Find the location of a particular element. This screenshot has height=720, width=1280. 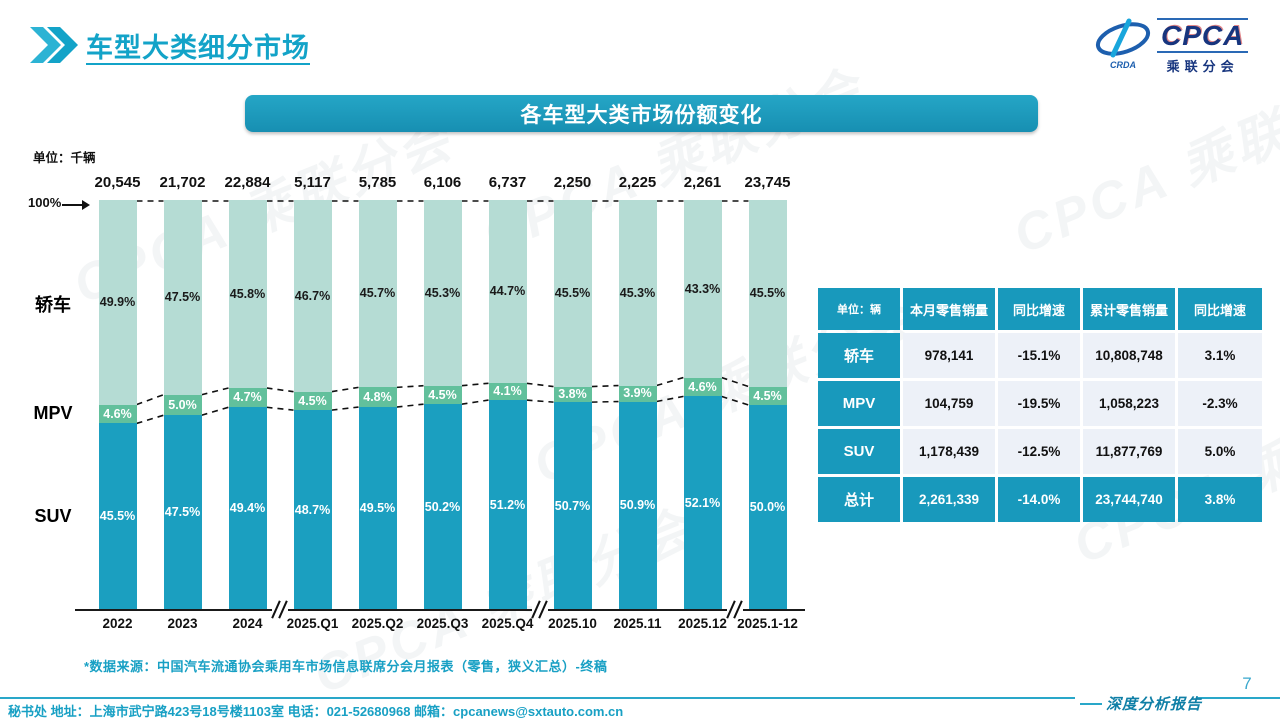

report-type-label: 深度分析报告 is located at coordinates (1154, 704).